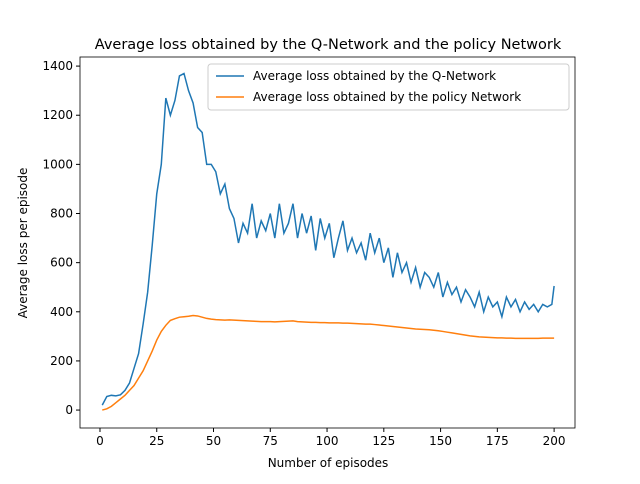  I want to click on x-tick-label: 200, so click(554, 441).